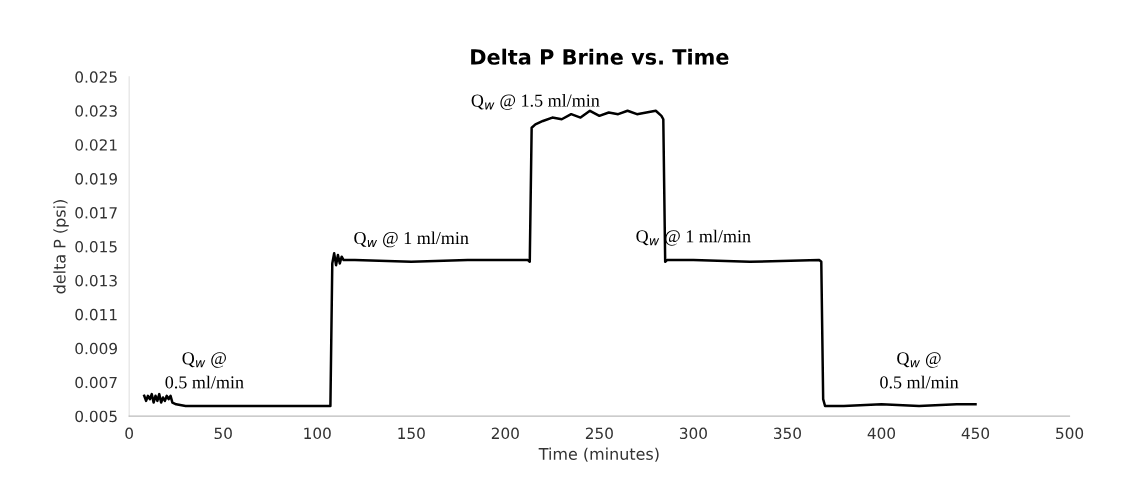 The height and width of the screenshot is (499, 1133). Describe the element at coordinates (1070, 433) in the screenshot. I see `x-tick-label: 500` at that location.